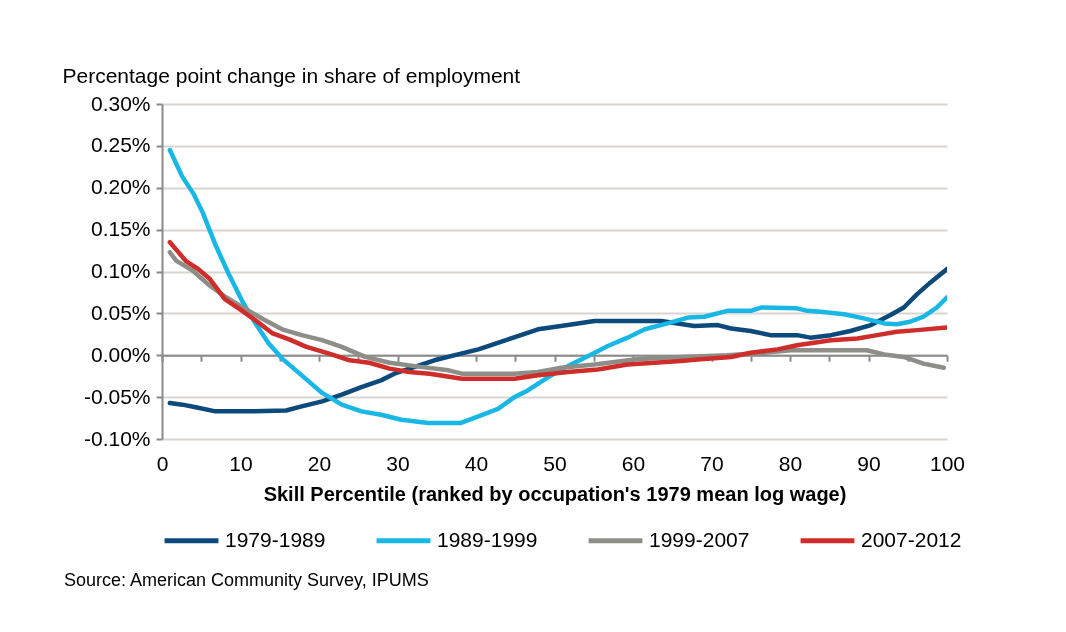 This screenshot has width=1066, height=632. What do you see at coordinates (120, 312) in the screenshot?
I see `y-tick-label: 0.05%` at bounding box center [120, 312].